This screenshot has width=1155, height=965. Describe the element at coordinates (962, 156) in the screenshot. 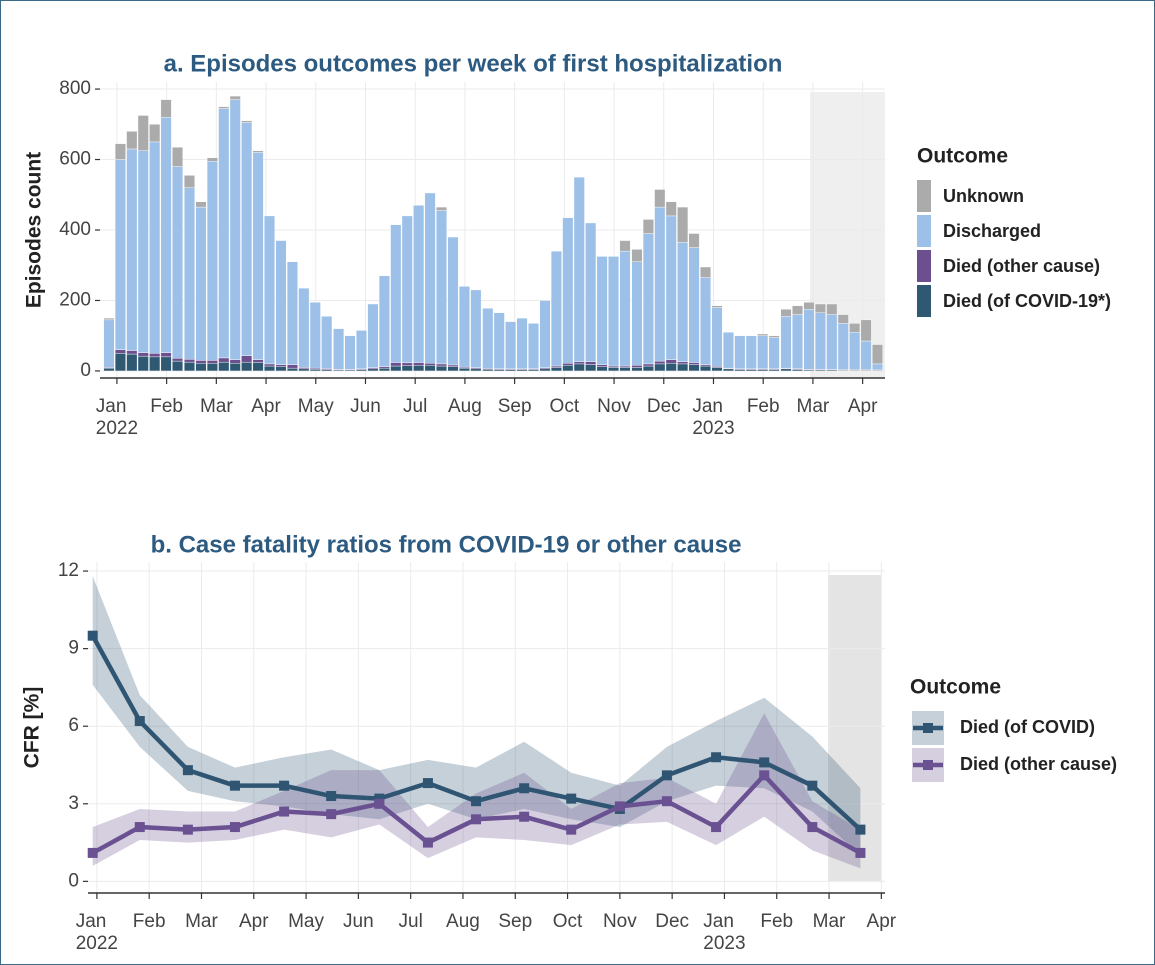

I see `legend-title: Outcome` at that location.